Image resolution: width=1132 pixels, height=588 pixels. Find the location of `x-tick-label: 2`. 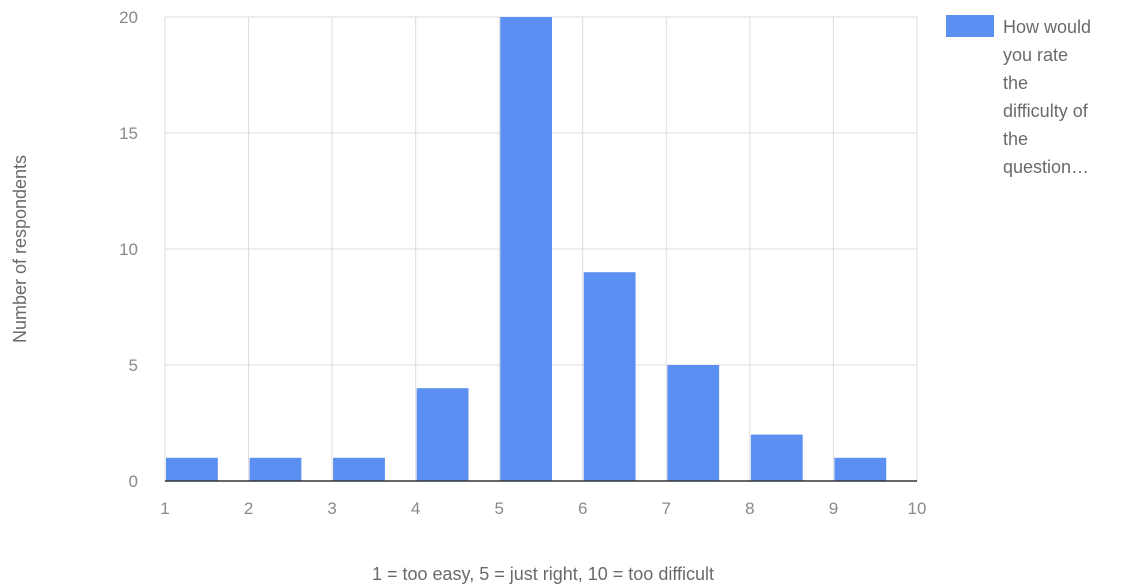

x-tick-label: 2 is located at coordinates (248, 508).